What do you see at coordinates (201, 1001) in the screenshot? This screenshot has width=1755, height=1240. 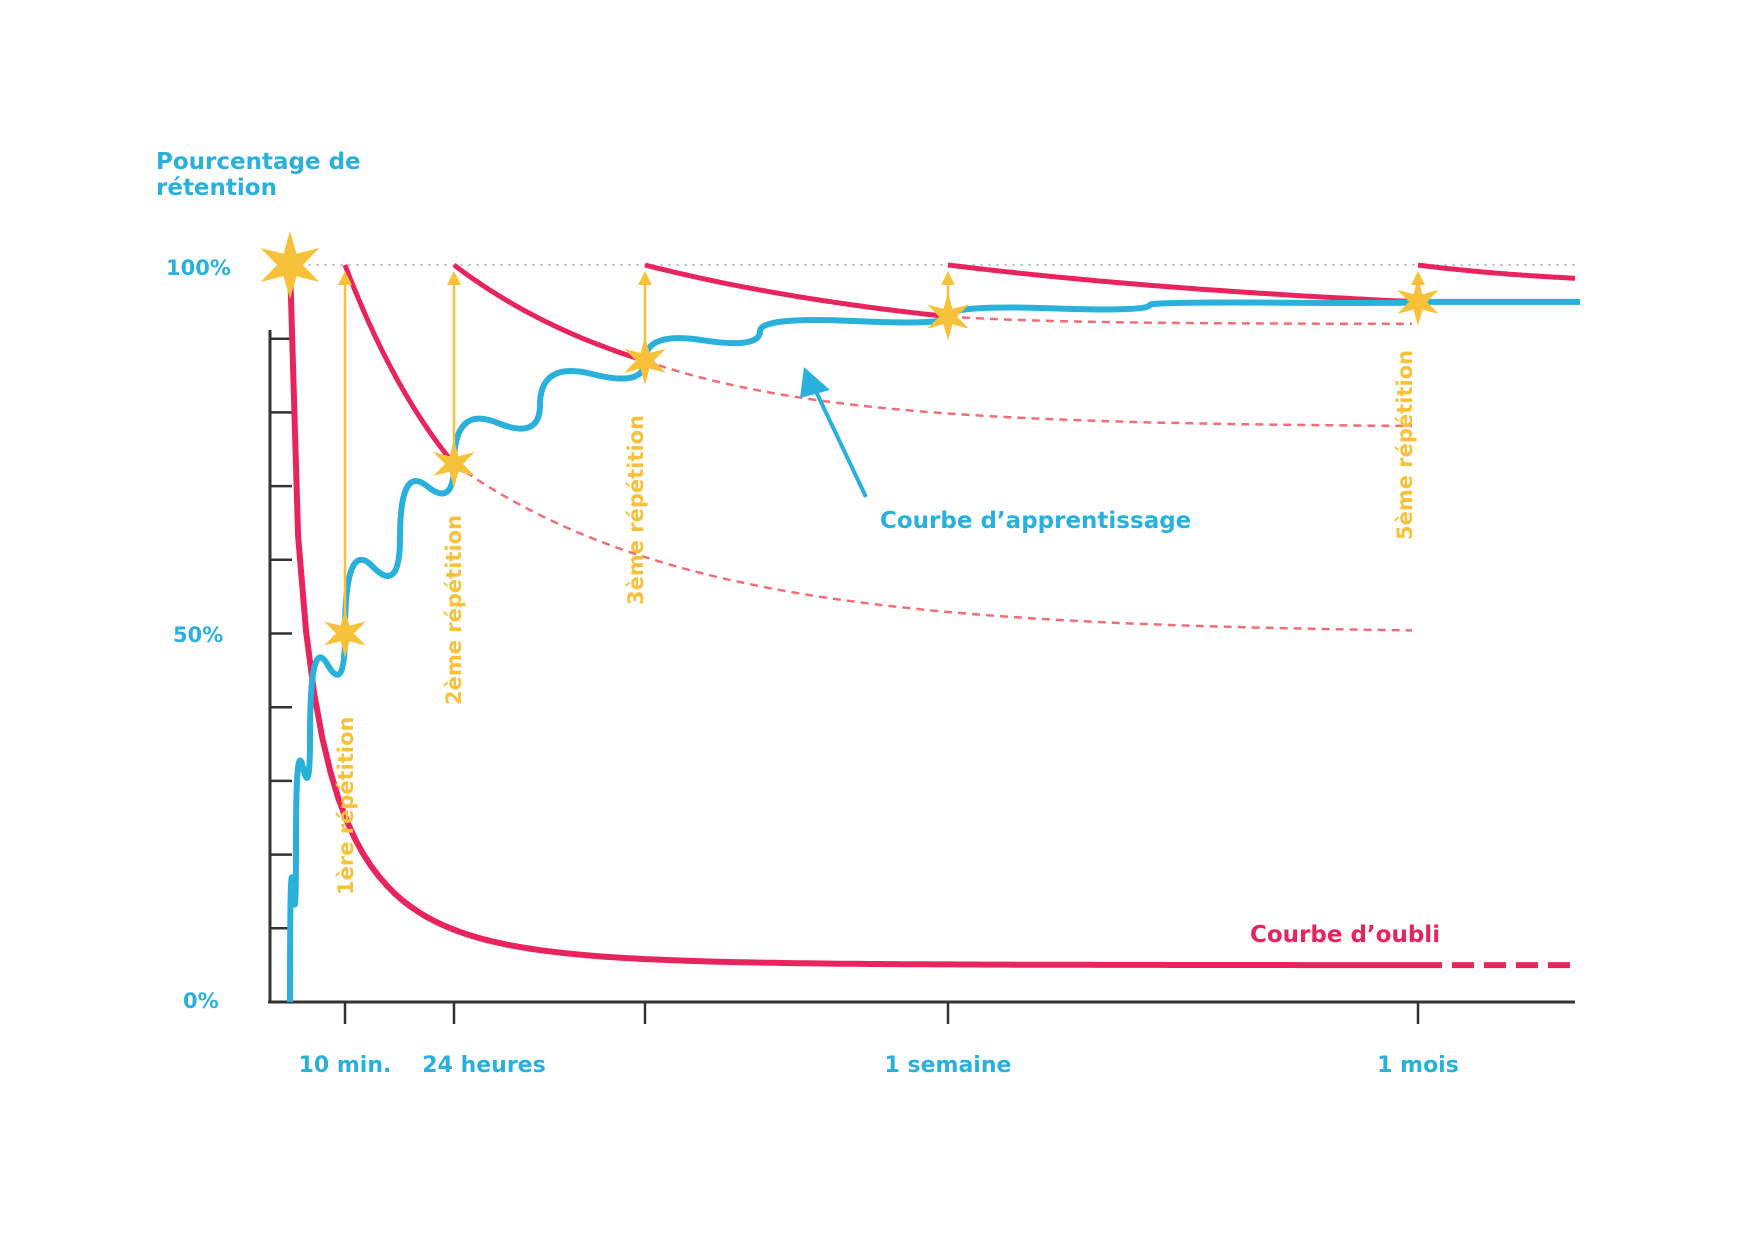 I see `y-tick-label-0: 0%` at bounding box center [201, 1001].